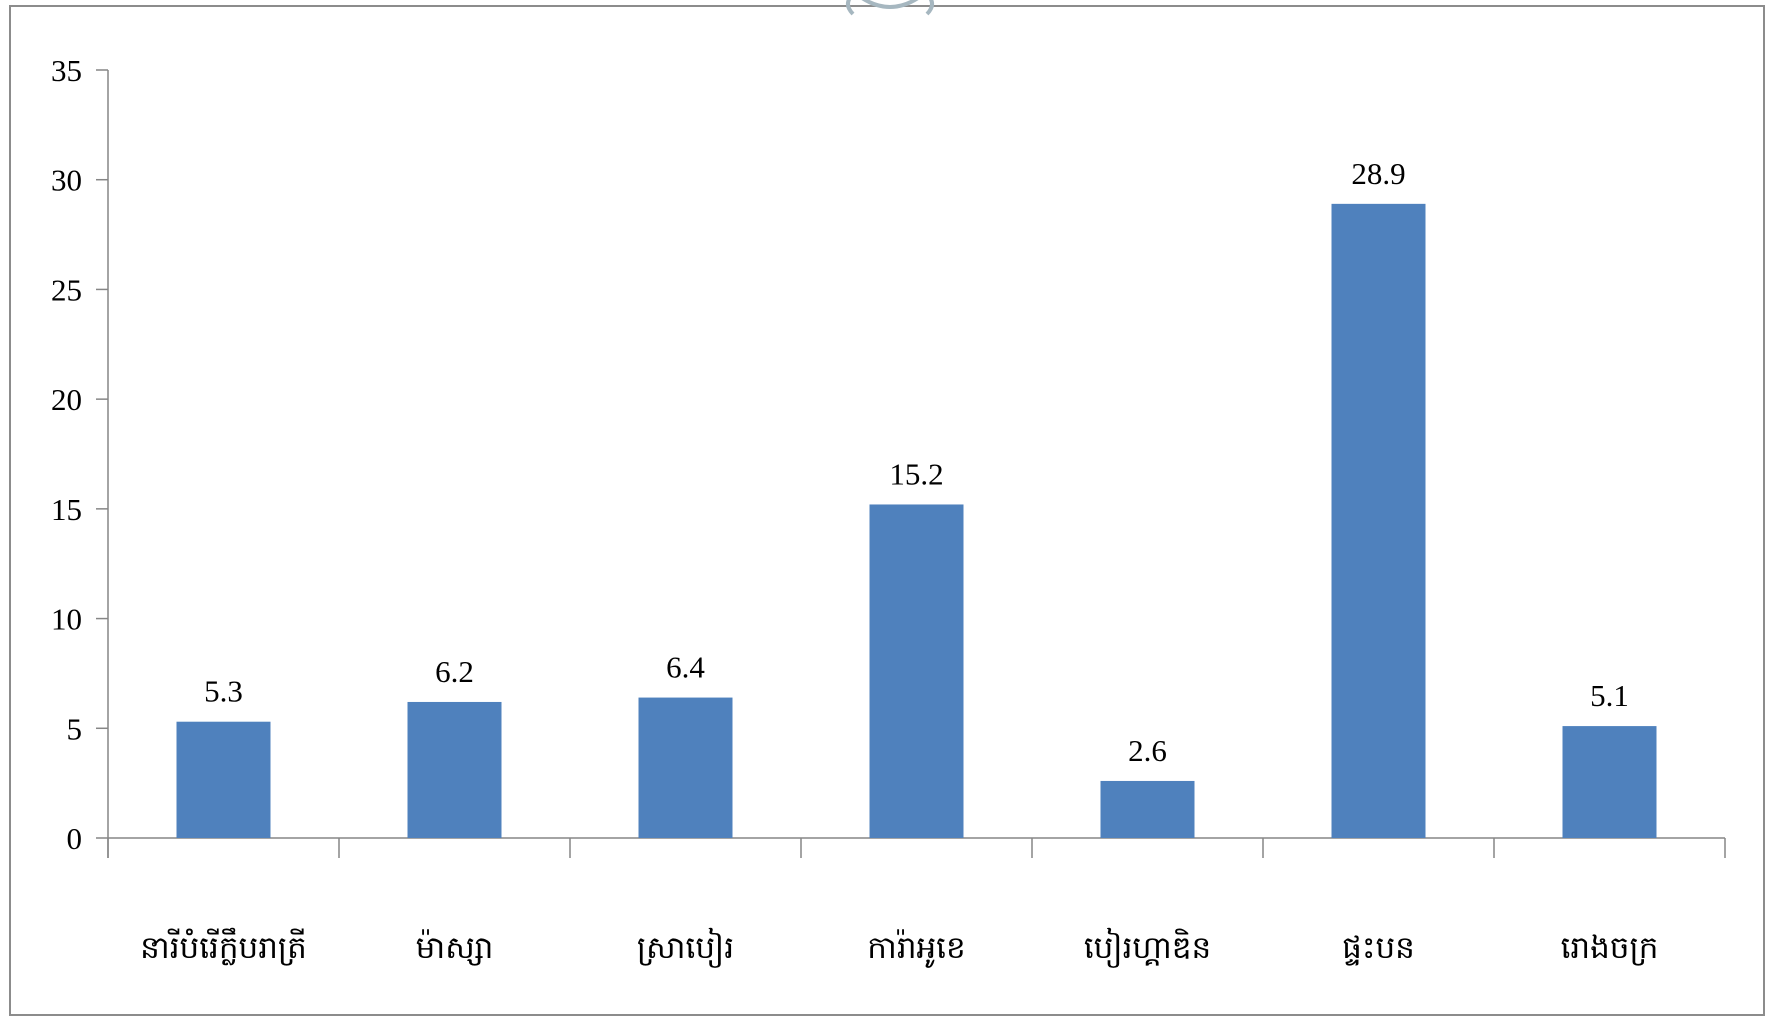  I want to click on x-tick-label: ម៉ាស្សា, so click(455, 947).